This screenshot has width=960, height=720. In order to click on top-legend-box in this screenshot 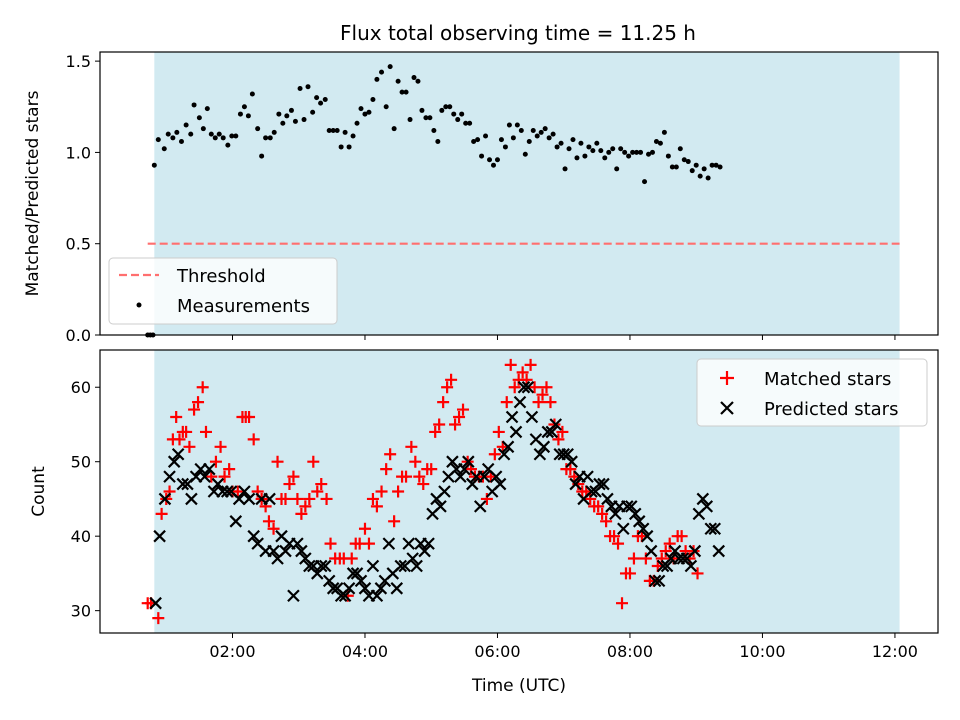, I will do `click(223, 291)`.